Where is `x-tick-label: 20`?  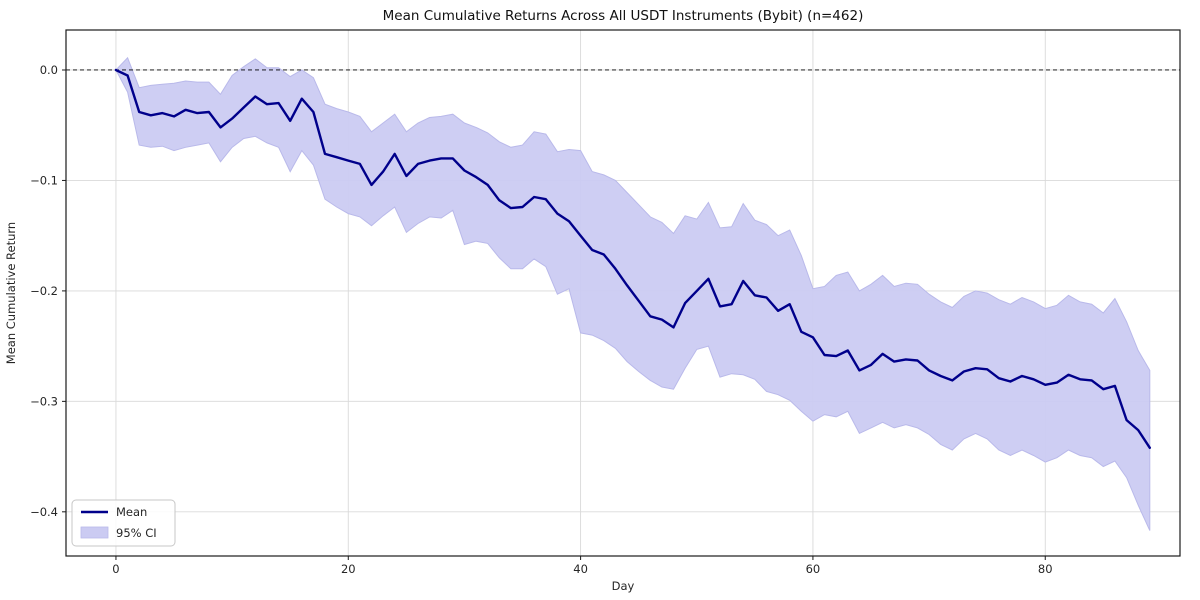
x-tick-label: 20 is located at coordinates (348, 569).